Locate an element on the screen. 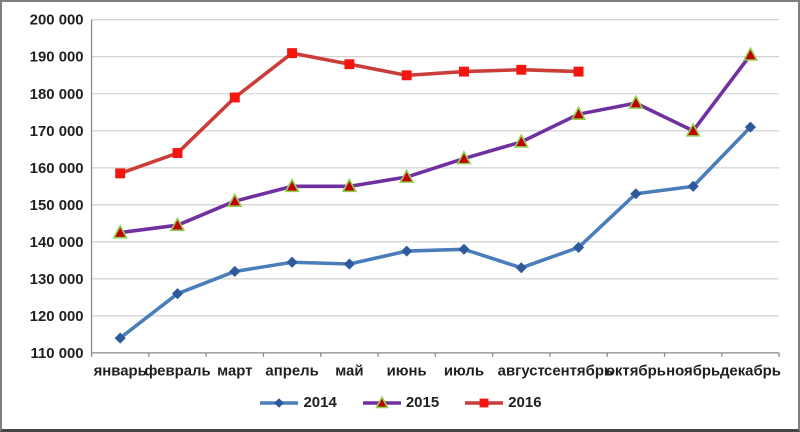  legend-swatch-2014 is located at coordinates (279, 403).